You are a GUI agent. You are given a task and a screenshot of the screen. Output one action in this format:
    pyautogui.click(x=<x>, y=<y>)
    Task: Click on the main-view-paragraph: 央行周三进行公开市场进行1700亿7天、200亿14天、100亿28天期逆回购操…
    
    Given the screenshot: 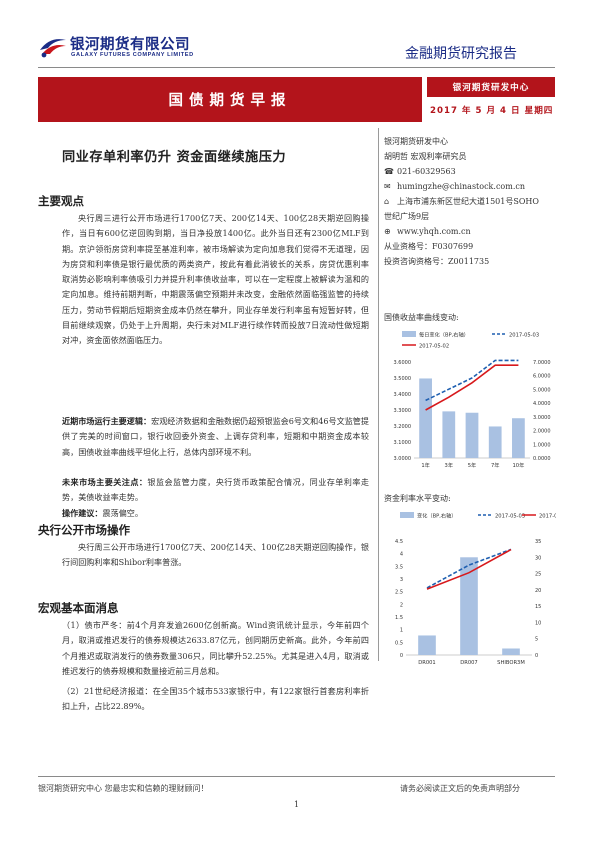 What is the action you would take?
    pyautogui.click(x=215, y=279)
    